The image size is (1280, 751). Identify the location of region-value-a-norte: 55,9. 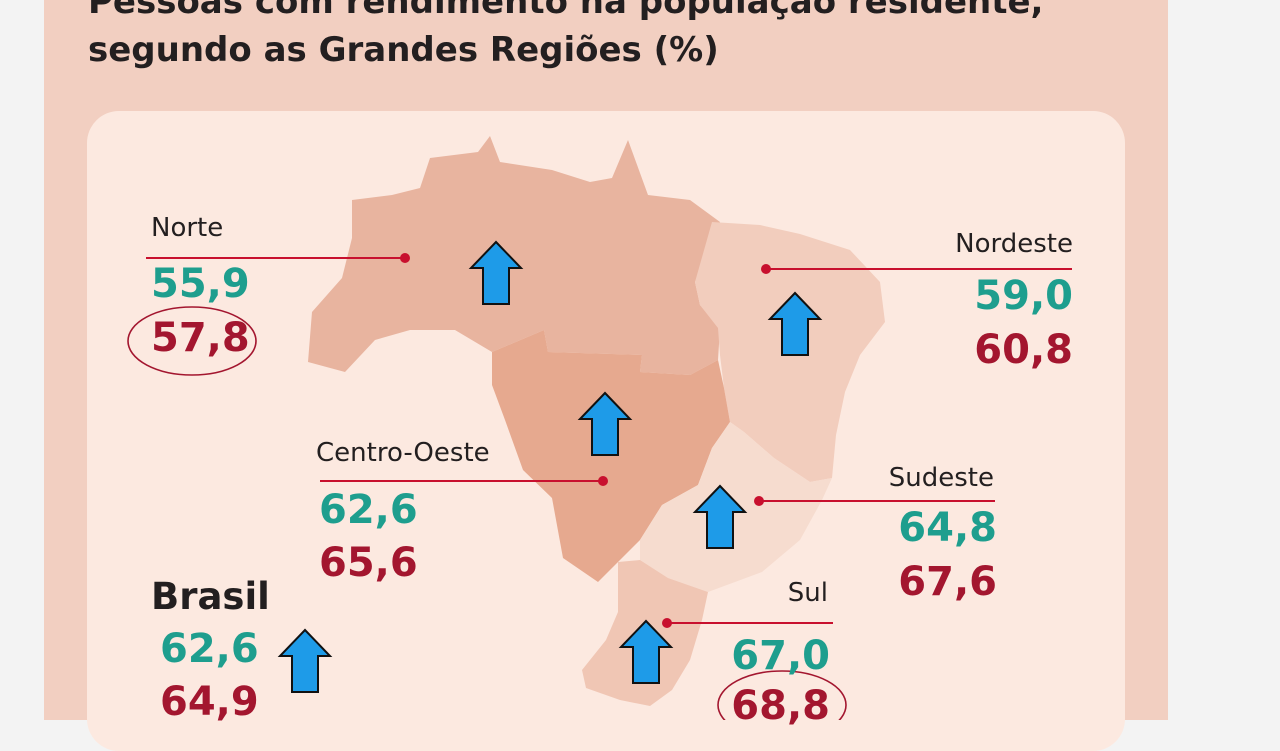
(200, 284).